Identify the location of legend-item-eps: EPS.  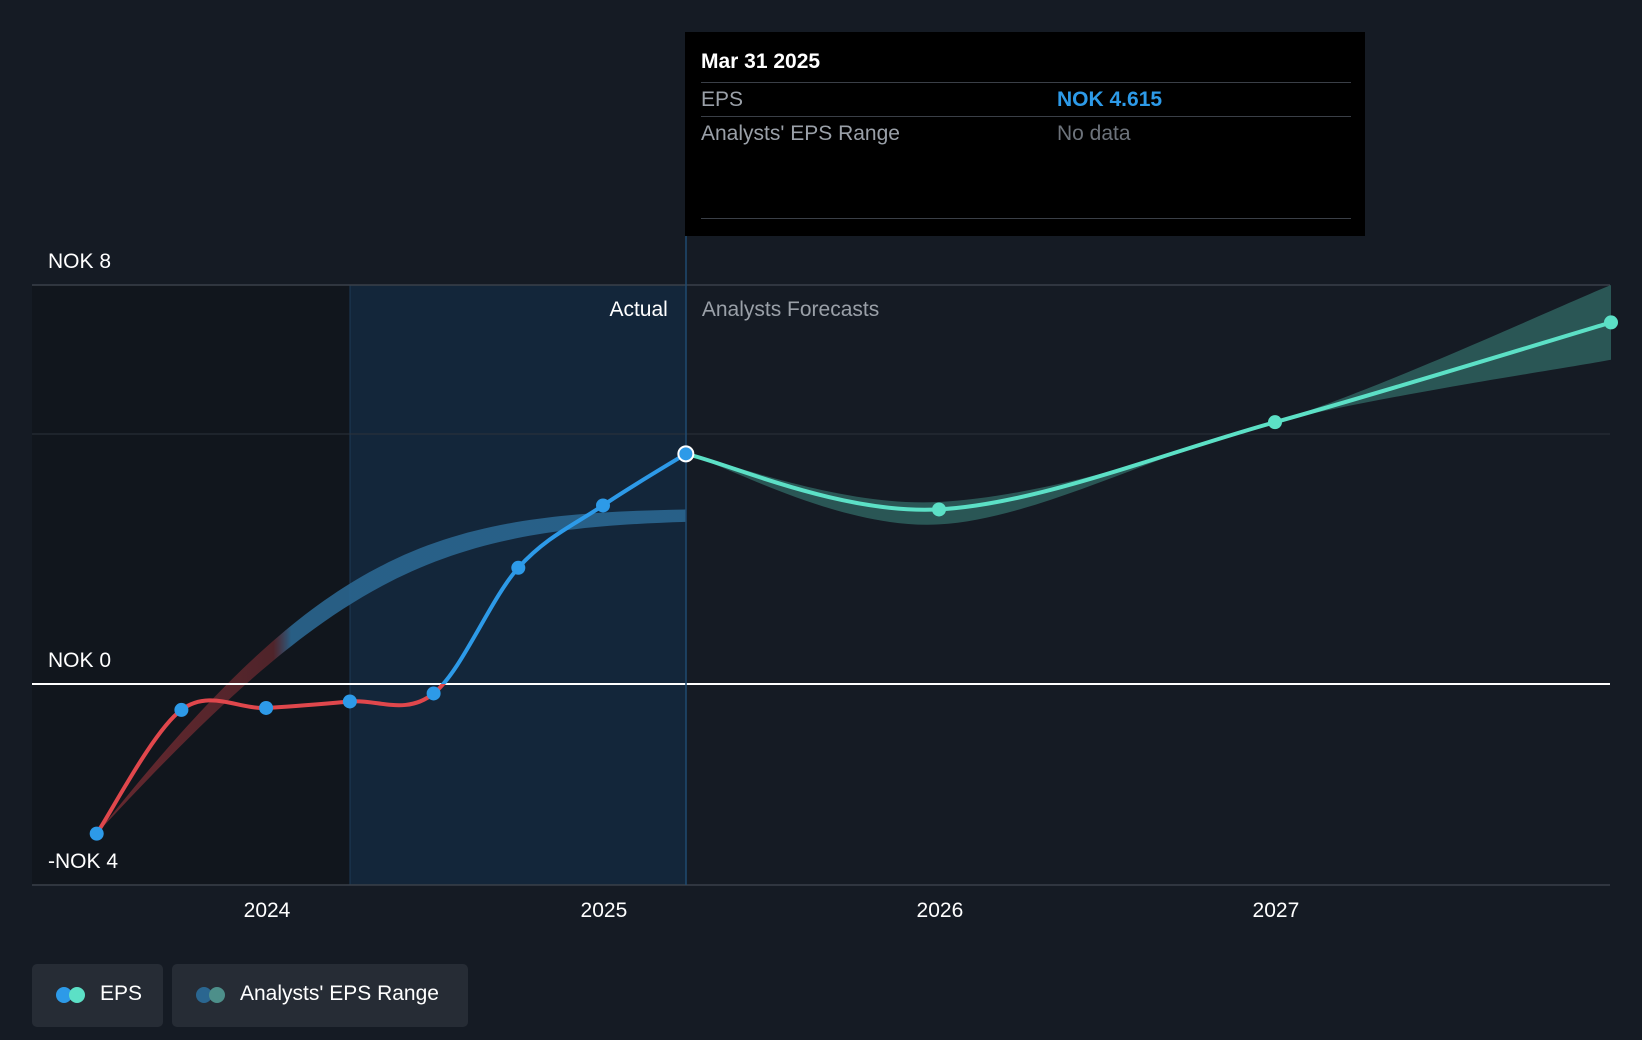
(97, 995).